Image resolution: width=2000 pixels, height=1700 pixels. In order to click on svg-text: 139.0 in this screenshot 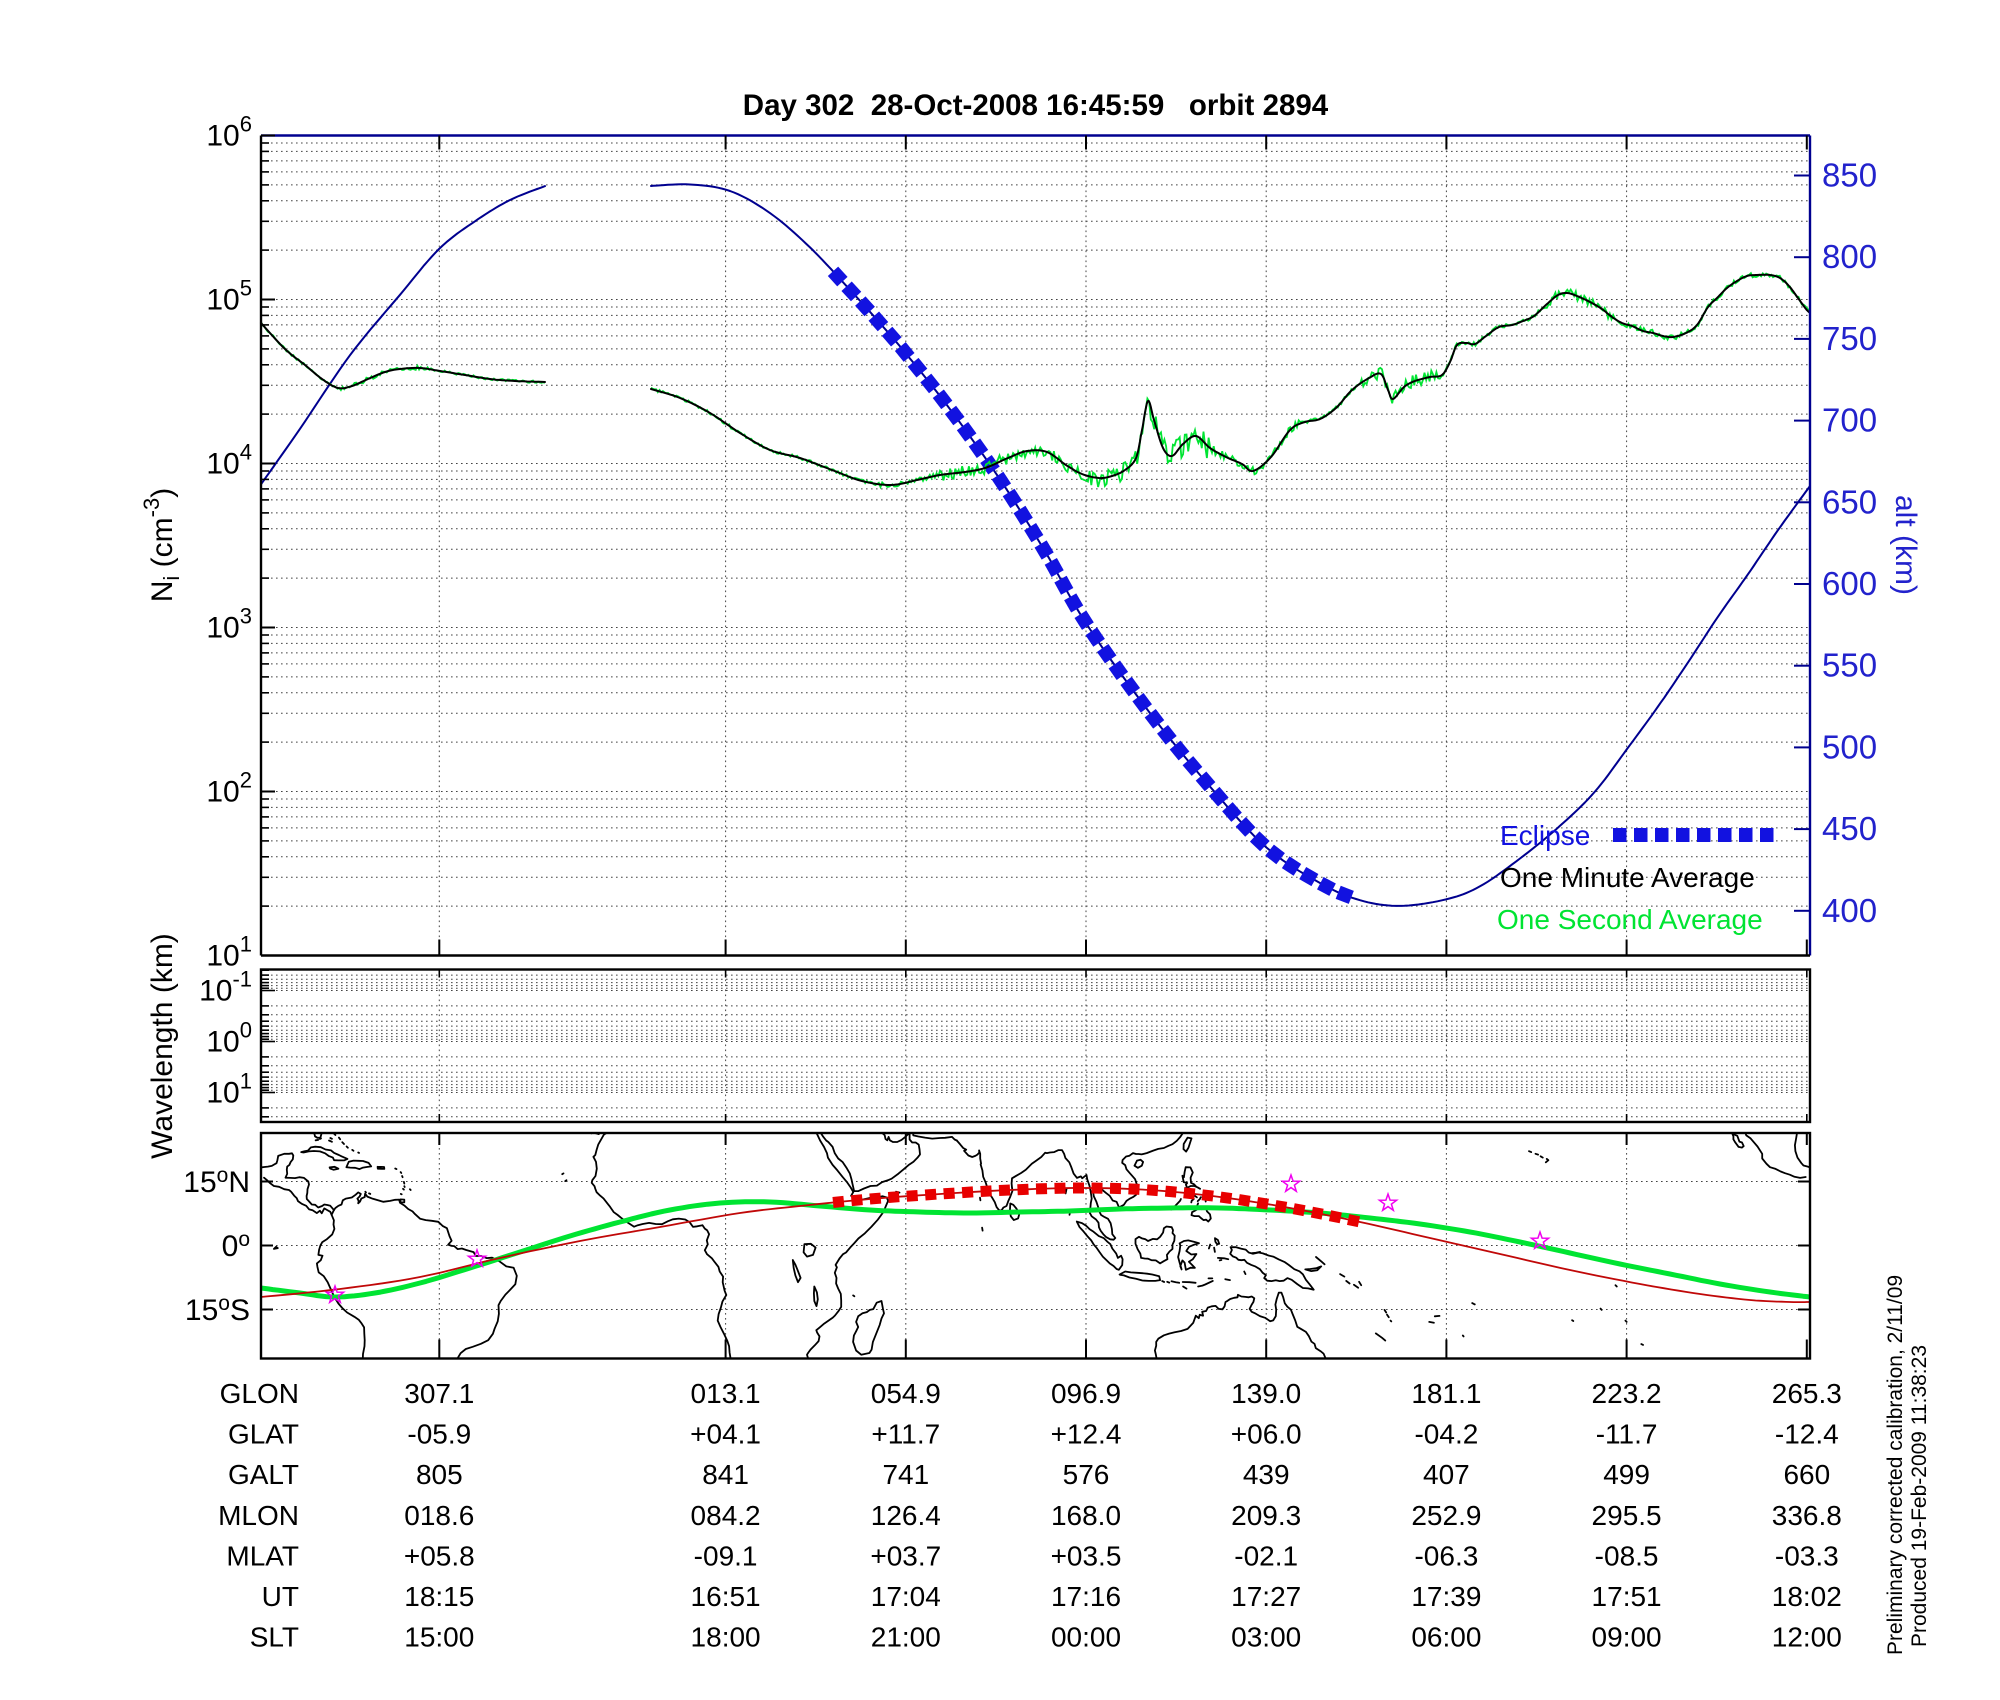, I will do `click(1266, 1393)`.